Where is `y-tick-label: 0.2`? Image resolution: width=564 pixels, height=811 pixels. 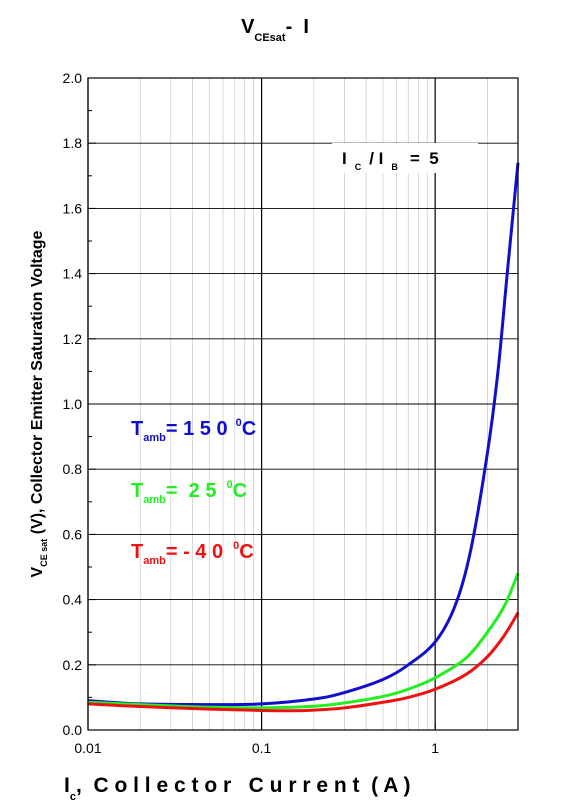 y-tick-label: 0.2 is located at coordinates (73, 665).